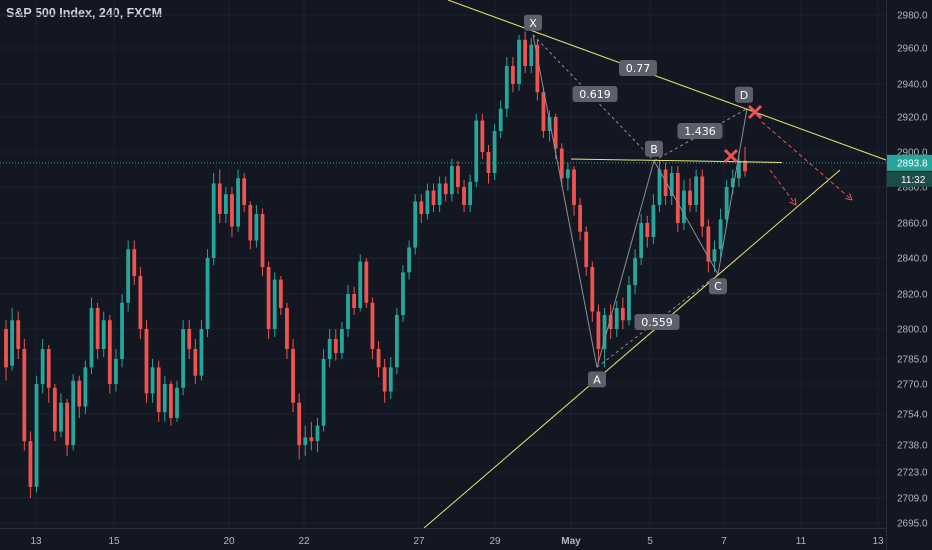 This screenshot has height=550, width=932. Describe the element at coordinates (878, 541) in the screenshot. I see `x-tick-label: 13` at that location.